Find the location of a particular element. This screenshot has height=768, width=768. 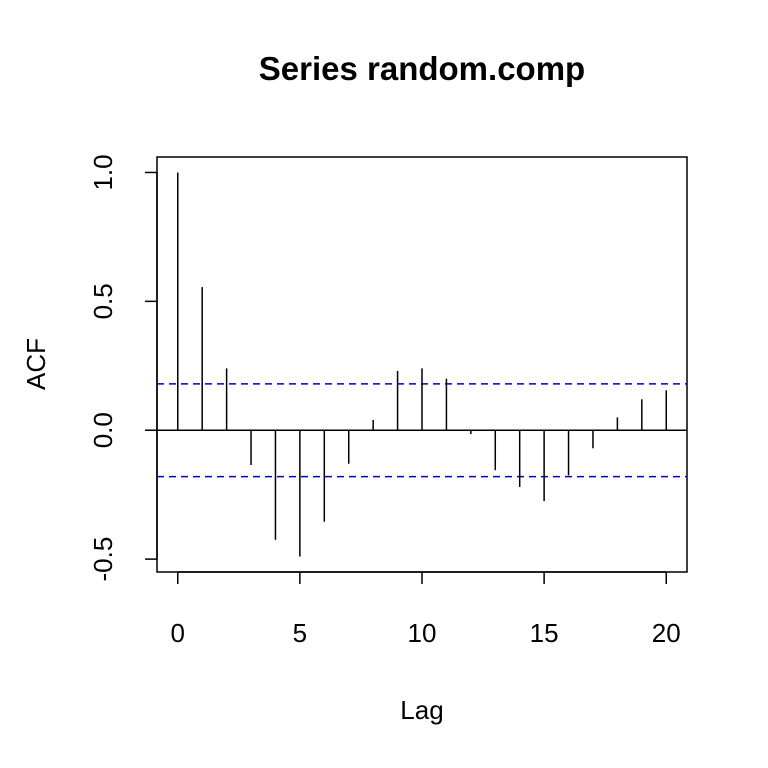

x-tick-label: 20 is located at coordinates (666, 633).